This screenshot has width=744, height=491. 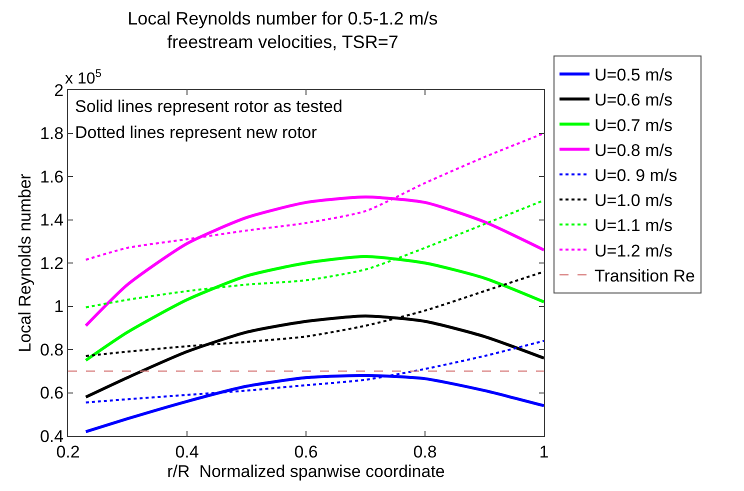 What do you see at coordinates (25, 262) in the screenshot?
I see `y-axis-title: Local Reynolds number` at bounding box center [25, 262].